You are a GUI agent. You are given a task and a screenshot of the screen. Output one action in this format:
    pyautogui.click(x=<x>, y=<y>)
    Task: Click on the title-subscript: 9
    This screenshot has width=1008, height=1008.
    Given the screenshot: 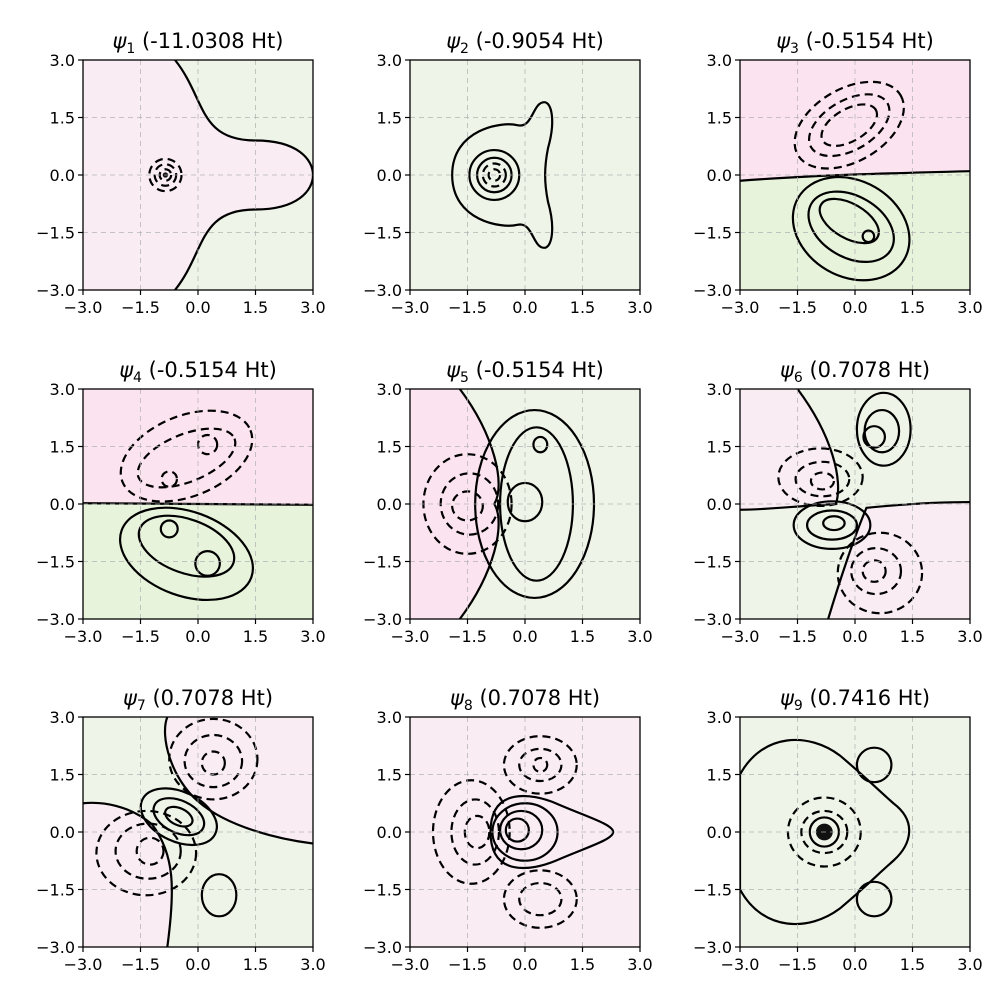 What is the action you would take?
    pyautogui.click(x=798, y=706)
    